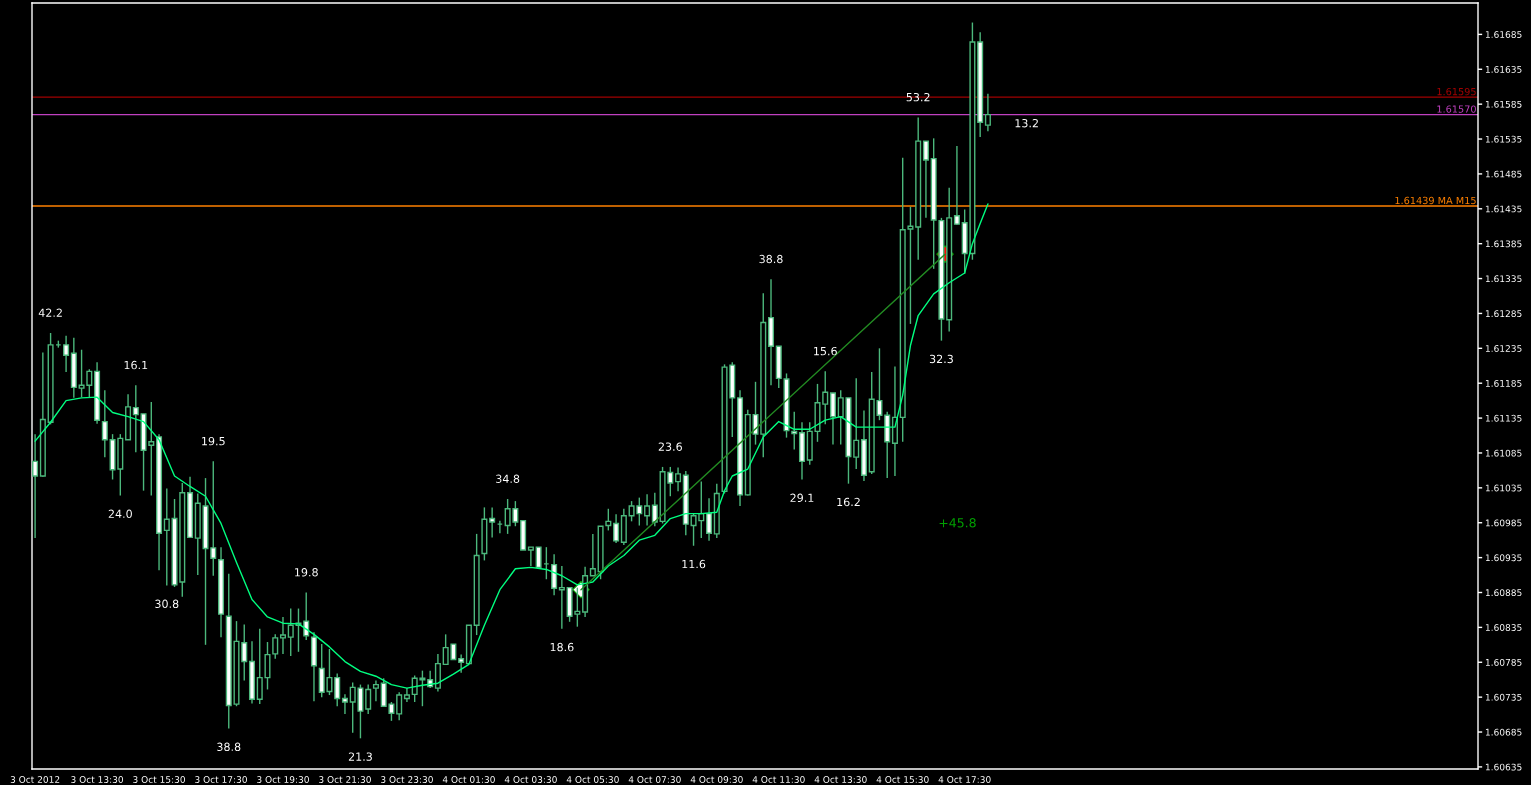  What do you see at coordinates (918, 97) in the screenshot?
I see `annotation: 53.2` at bounding box center [918, 97].